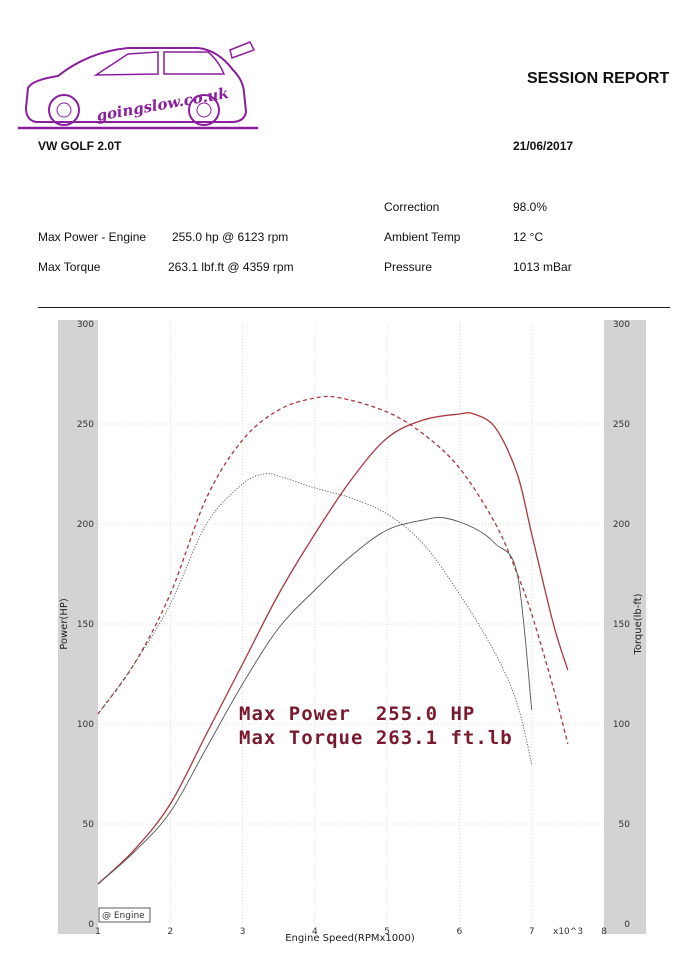  What do you see at coordinates (621, 425) in the screenshot?
I see `y-tick-label-right: 250` at bounding box center [621, 425].